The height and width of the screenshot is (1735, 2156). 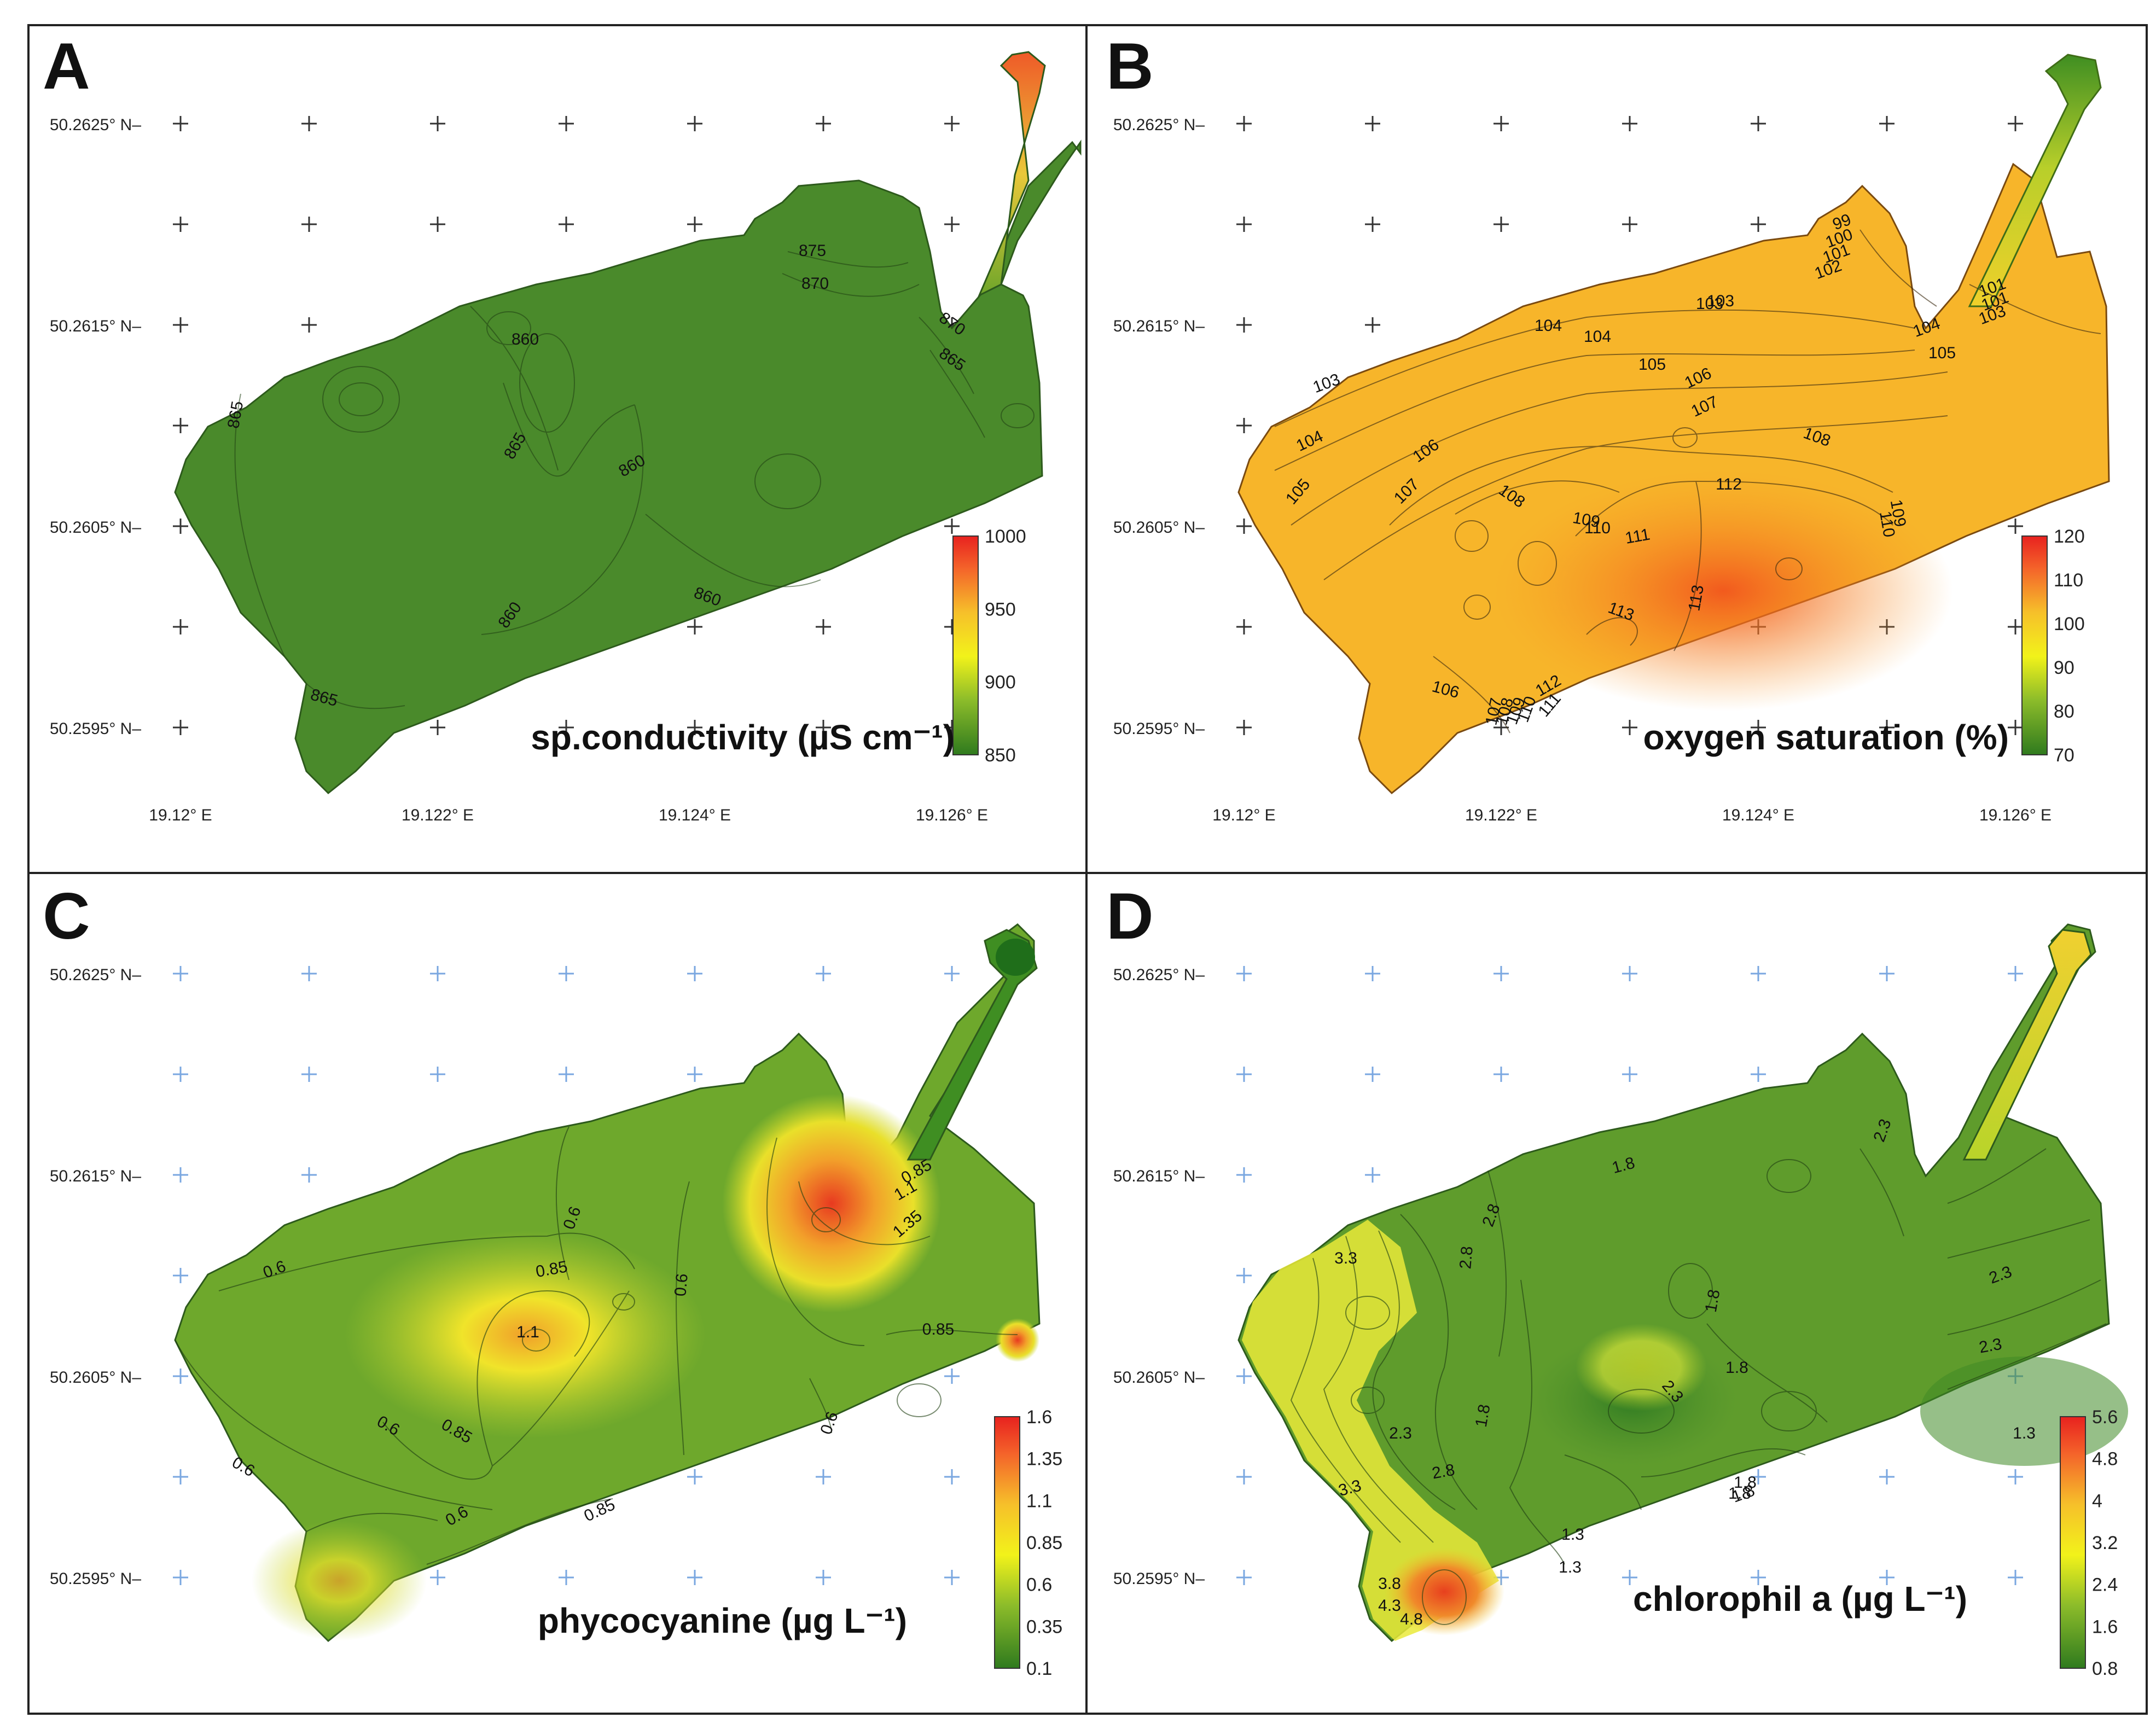 What do you see at coordinates (1015, 958) in the screenshot?
I see `inlet-pool` at bounding box center [1015, 958].